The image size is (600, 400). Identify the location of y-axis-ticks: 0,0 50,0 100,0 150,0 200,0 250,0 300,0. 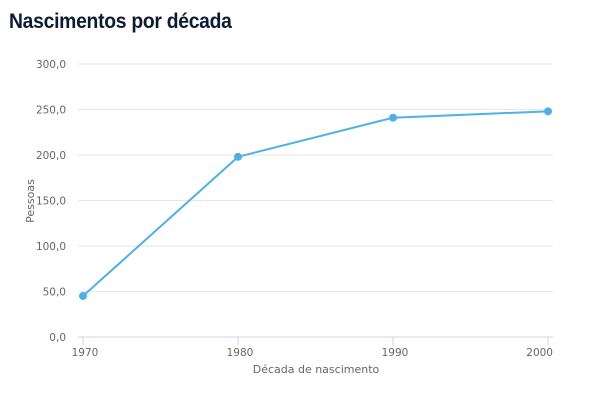
(51, 201).